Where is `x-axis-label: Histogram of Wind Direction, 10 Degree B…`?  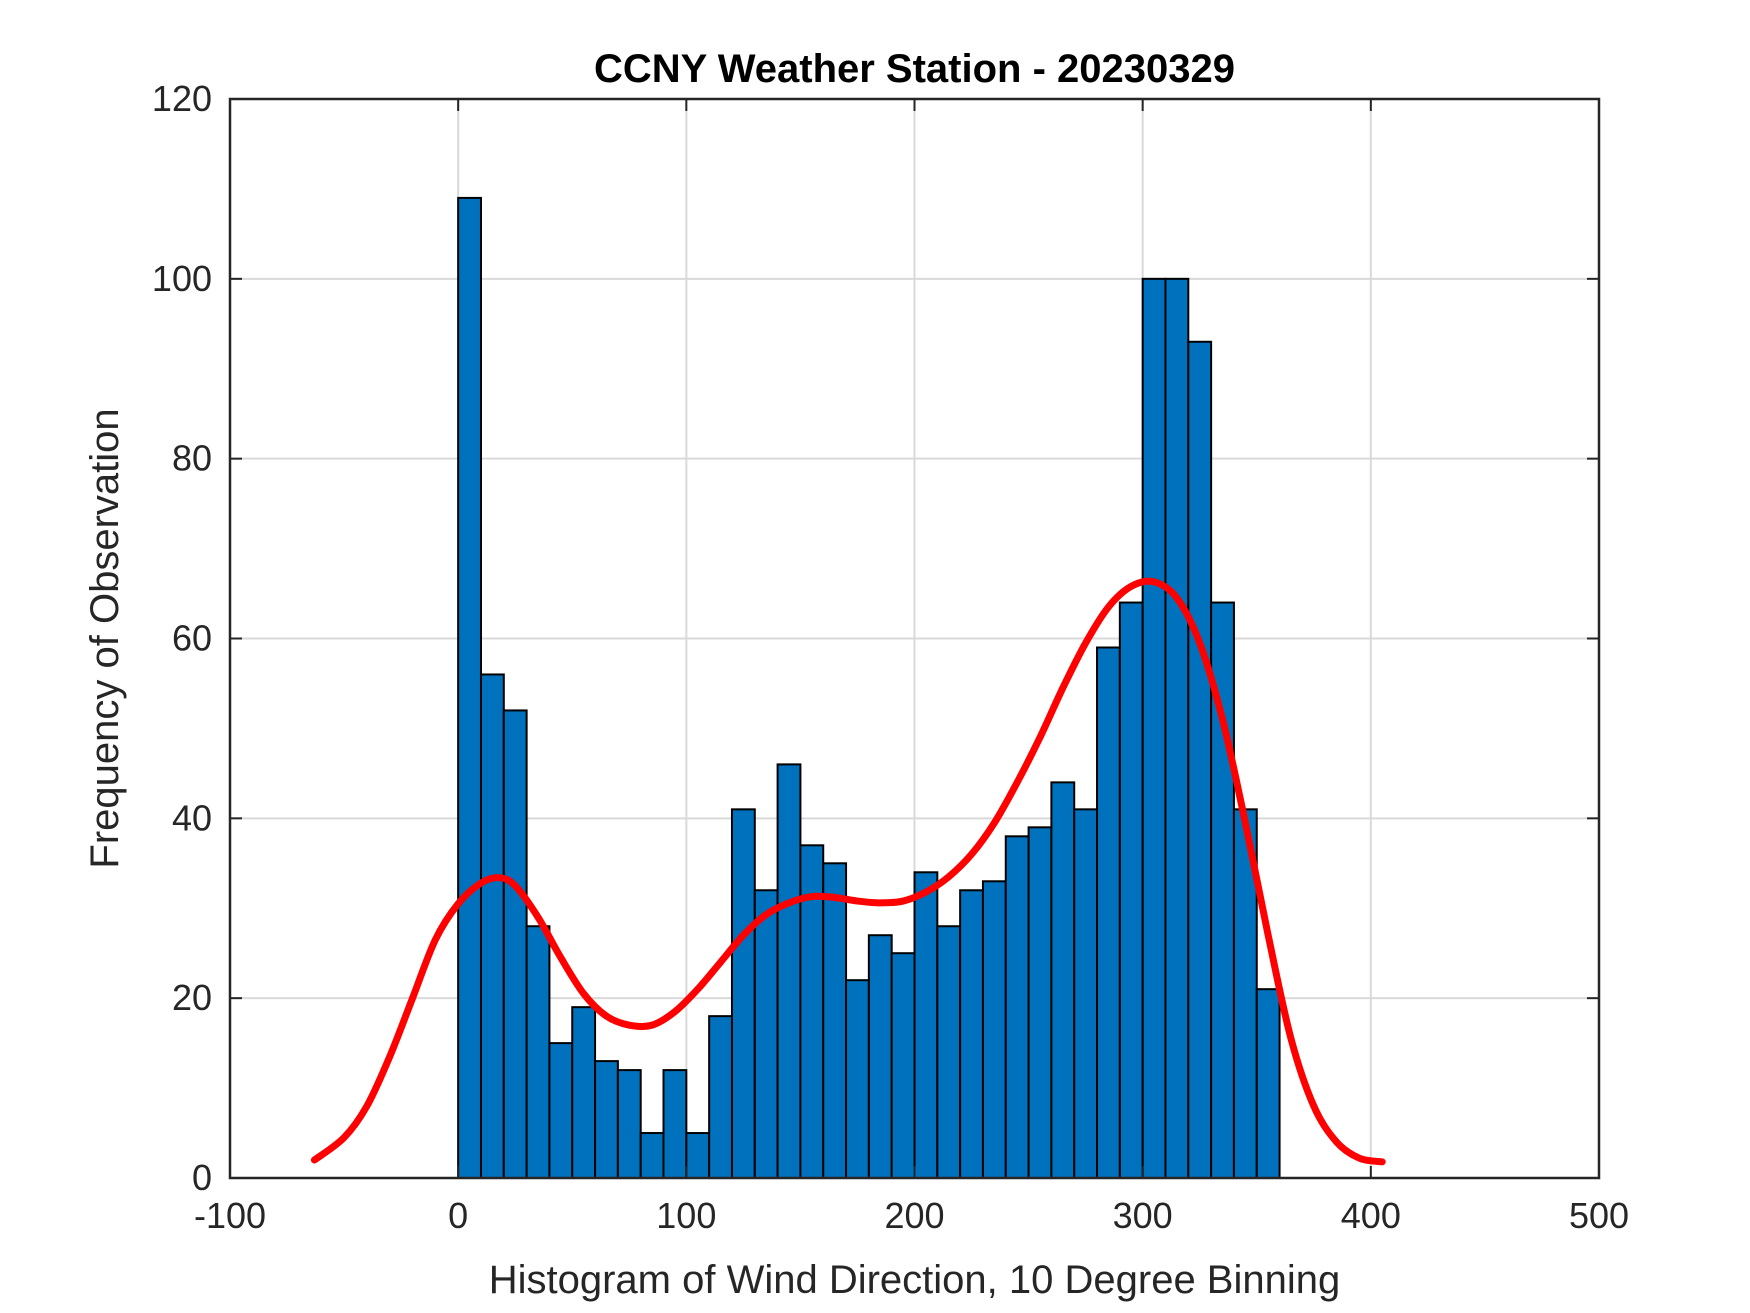
x-axis-label: Histogram of Wind Direction, 10 Degree B… is located at coordinates (915, 1280).